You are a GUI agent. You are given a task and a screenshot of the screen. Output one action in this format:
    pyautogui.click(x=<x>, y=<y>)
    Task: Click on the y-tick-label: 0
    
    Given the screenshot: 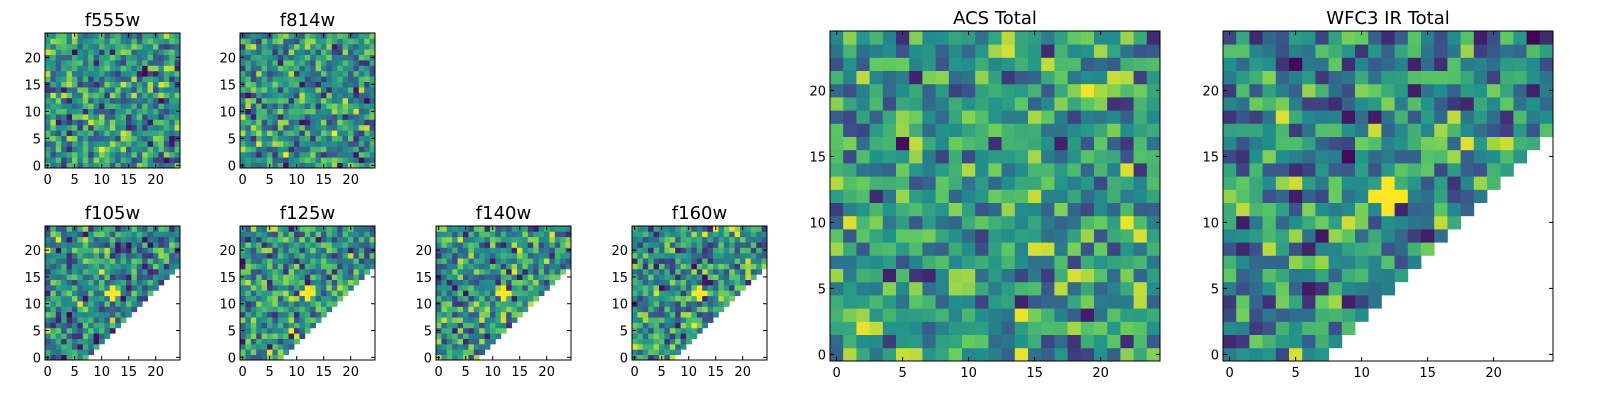 What is the action you would take?
    pyautogui.click(x=232, y=166)
    